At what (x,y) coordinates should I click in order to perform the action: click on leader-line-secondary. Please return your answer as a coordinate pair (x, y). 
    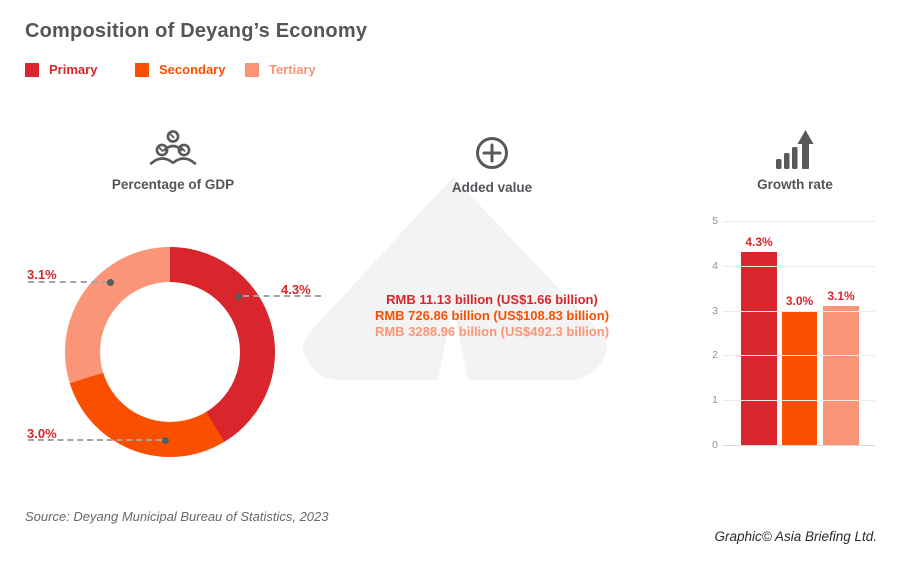
    Looking at the image, I should click on (95, 440).